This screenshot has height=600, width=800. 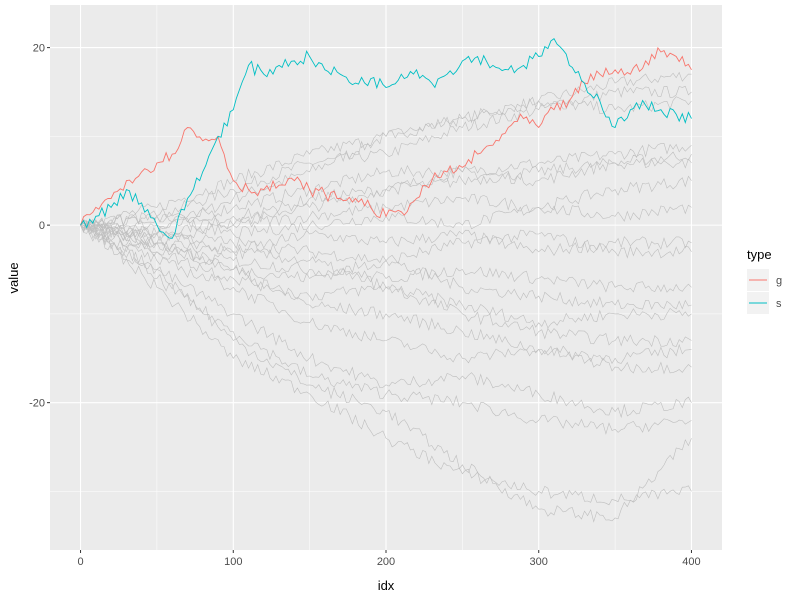 I want to click on x-tick-label: 0, so click(x=80, y=562).